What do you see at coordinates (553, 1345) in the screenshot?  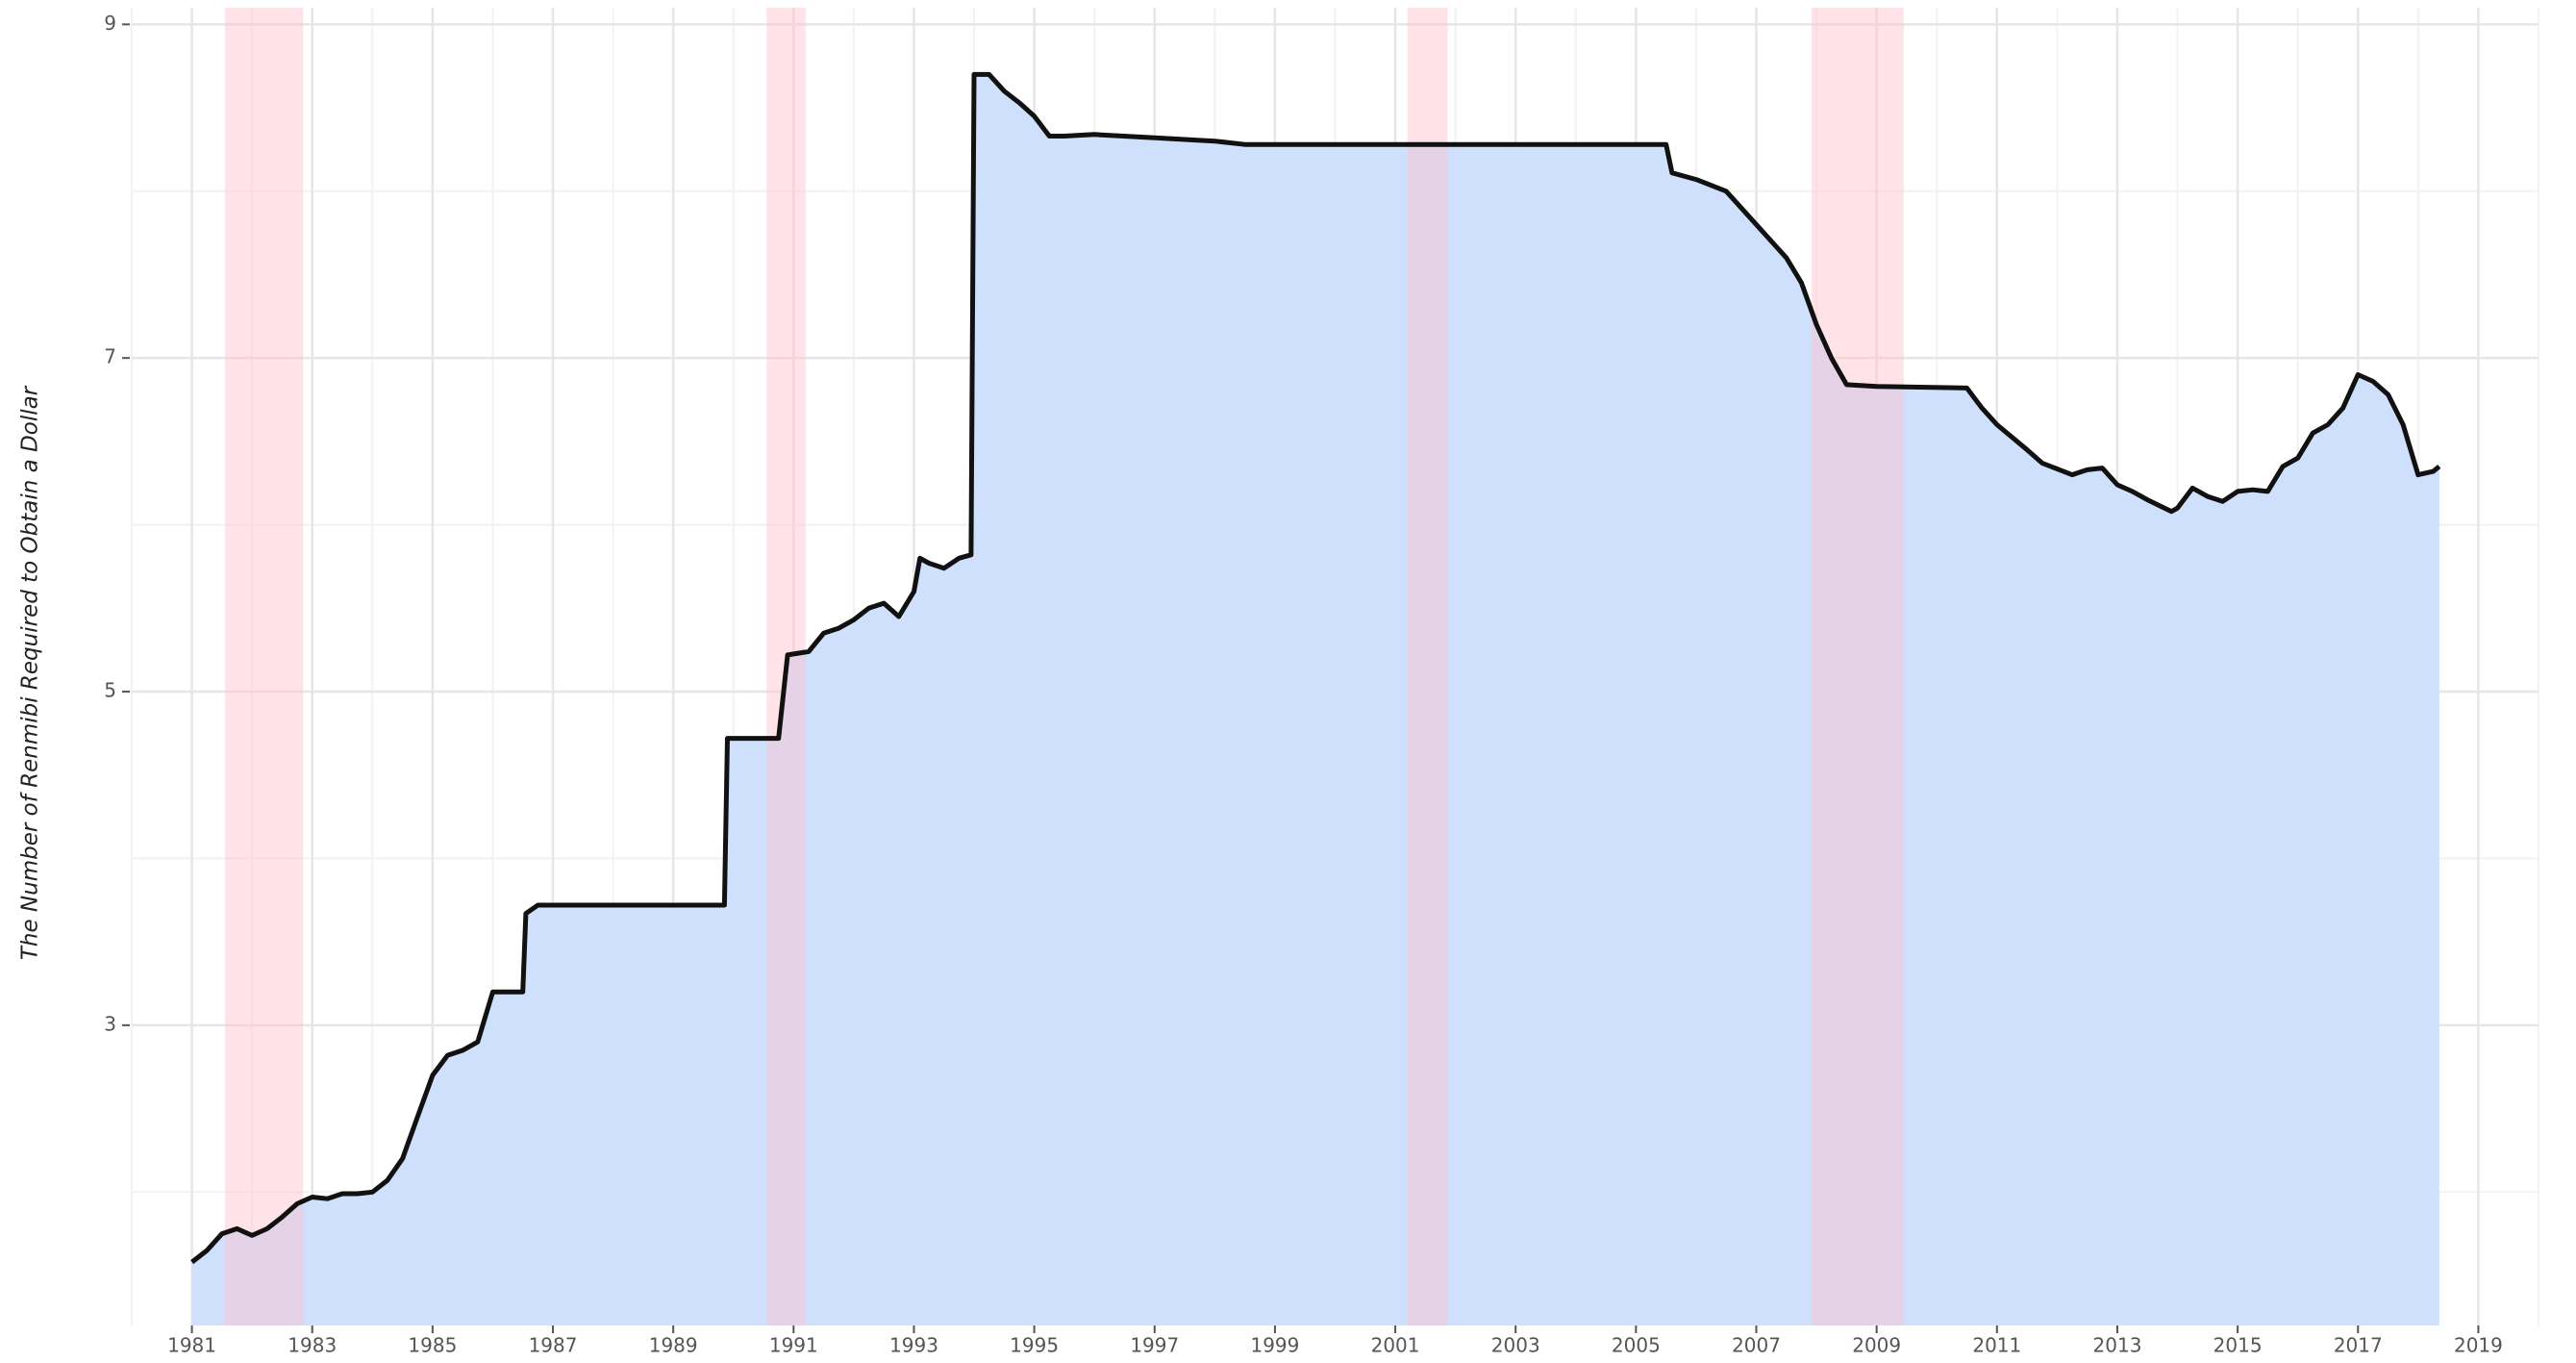 I see `x-tick-label: 1987` at bounding box center [553, 1345].